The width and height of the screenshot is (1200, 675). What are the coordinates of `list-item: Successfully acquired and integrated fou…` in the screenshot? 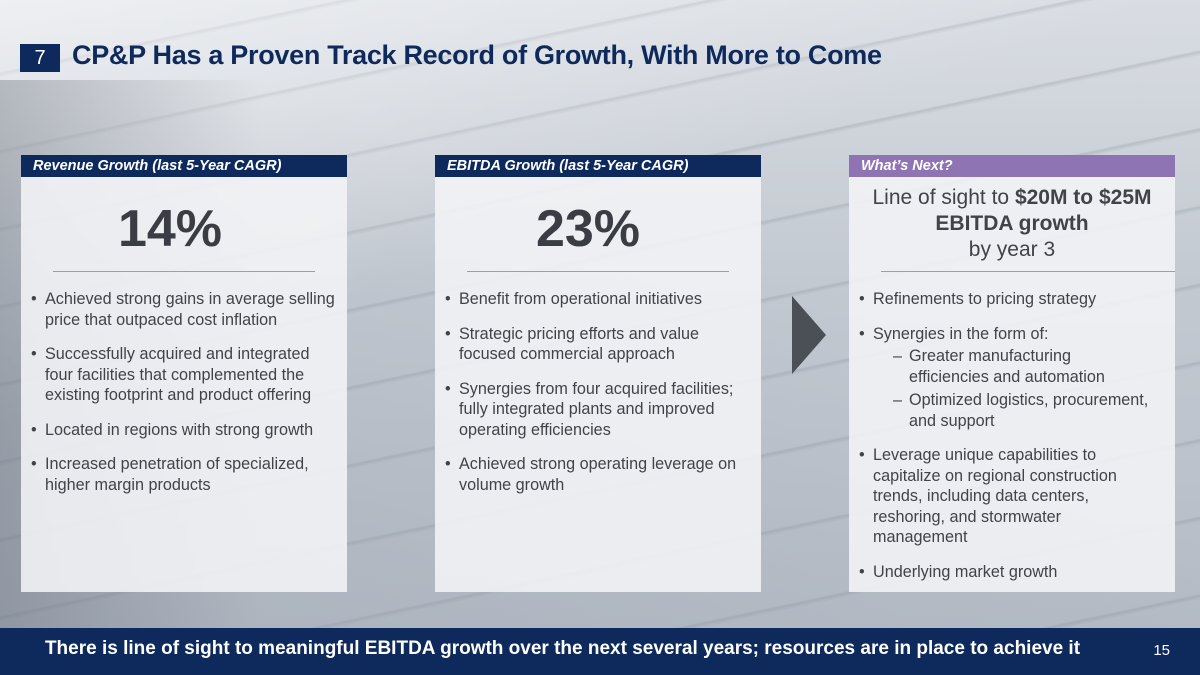 It's located at (185, 375).